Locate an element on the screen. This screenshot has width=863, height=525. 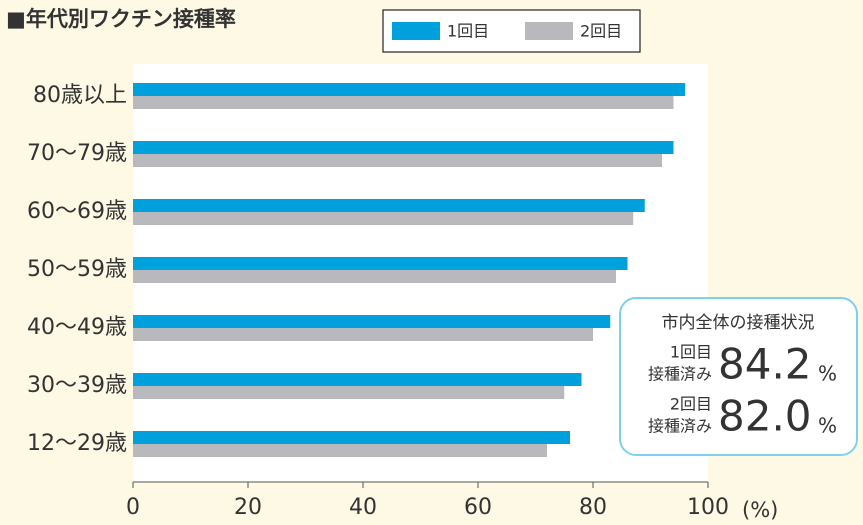
summary-value: 82.0 is located at coordinates (765, 416).